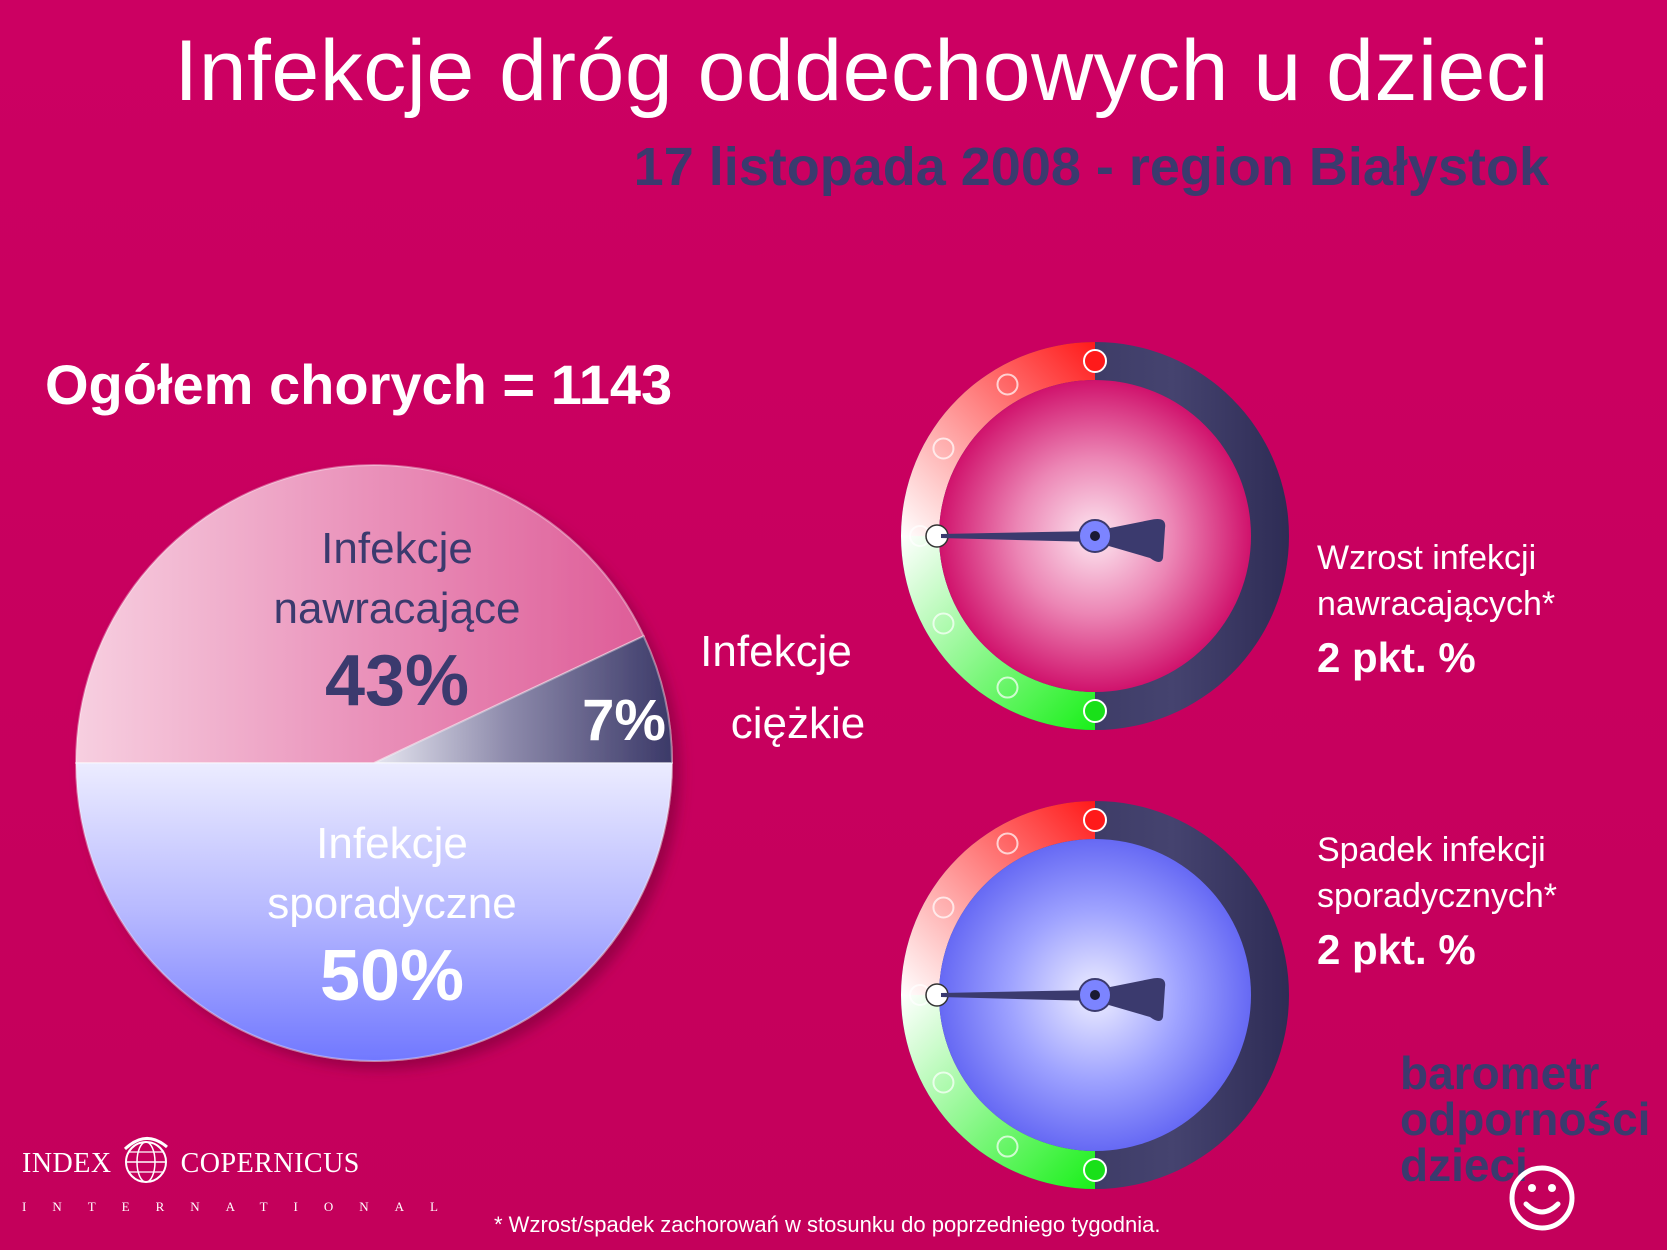 Image resolution: width=1667 pixels, height=1250 pixels. Describe the element at coordinates (798, 723) in the screenshot. I see `pie-label-name: ciężkie` at that location.